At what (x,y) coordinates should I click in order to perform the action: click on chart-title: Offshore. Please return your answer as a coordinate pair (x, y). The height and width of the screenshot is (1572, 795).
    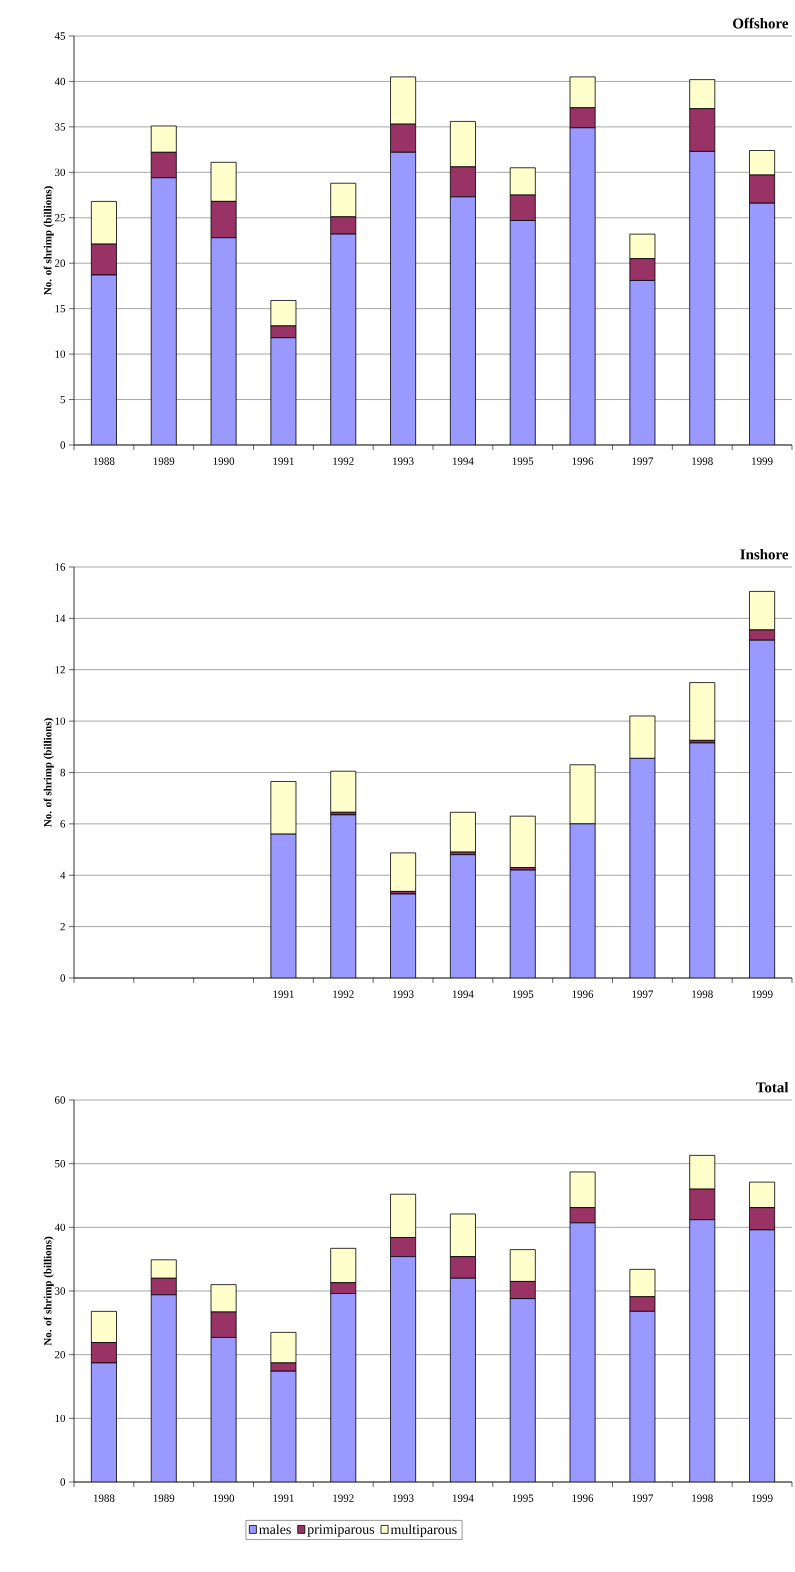
    Looking at the image, I should click on (761, 23).